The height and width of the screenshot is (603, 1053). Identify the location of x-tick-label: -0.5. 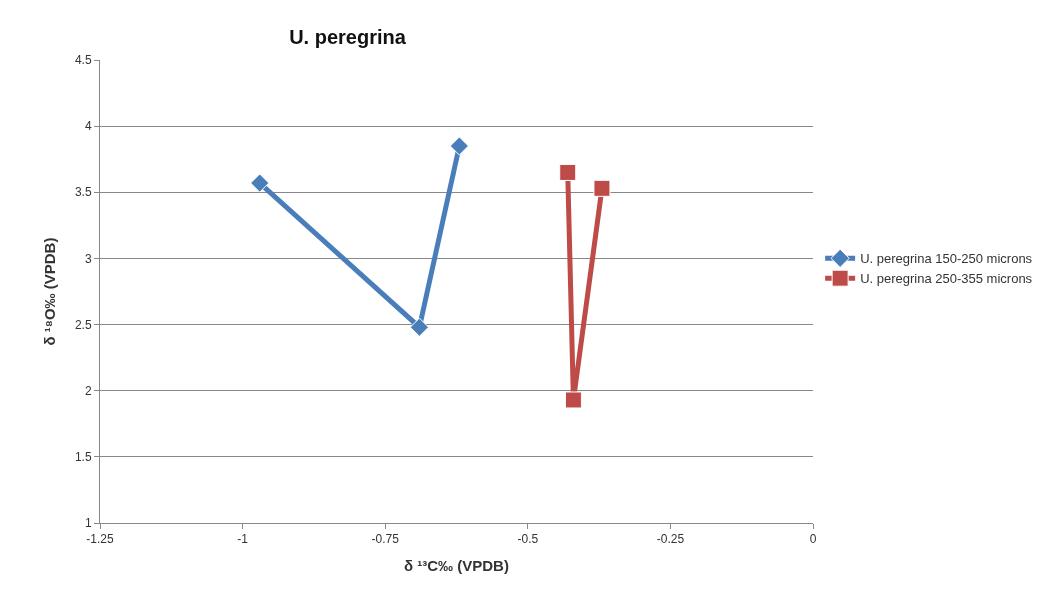
(528, 539).